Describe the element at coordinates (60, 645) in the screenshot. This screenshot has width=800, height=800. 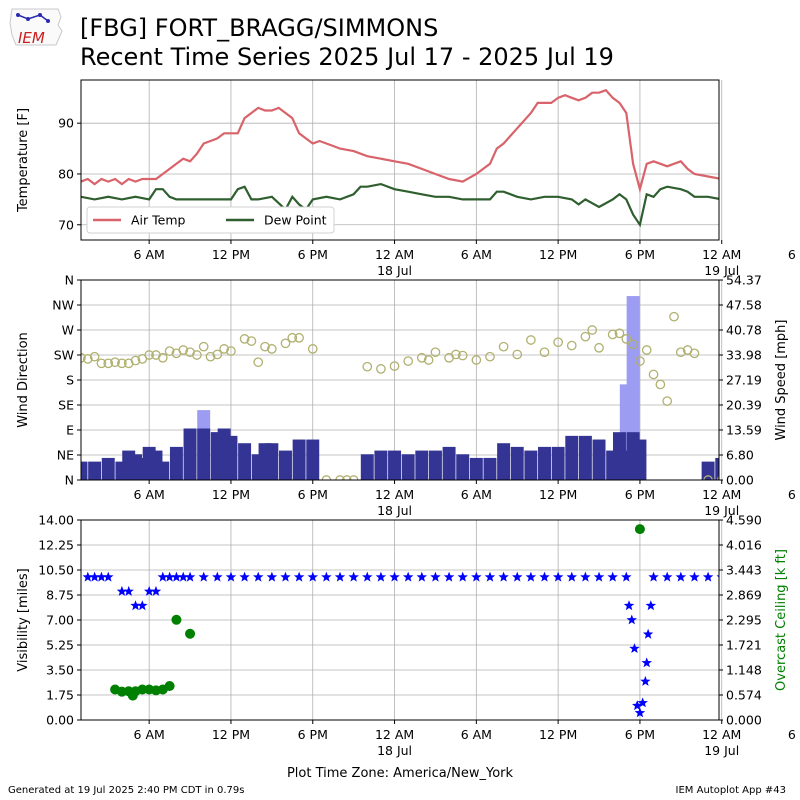
I see `y-tick-label: 5.25` at that location.